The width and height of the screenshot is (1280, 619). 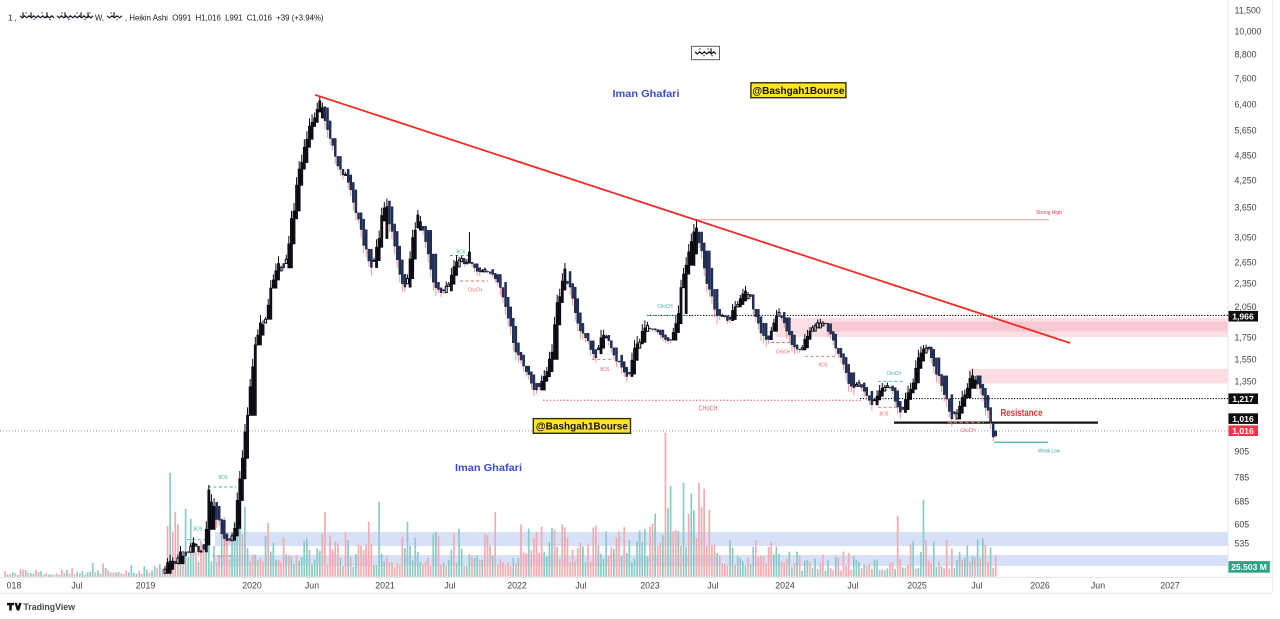 I want to click on svg-text: 4,850, so click(x=1246, y=155).